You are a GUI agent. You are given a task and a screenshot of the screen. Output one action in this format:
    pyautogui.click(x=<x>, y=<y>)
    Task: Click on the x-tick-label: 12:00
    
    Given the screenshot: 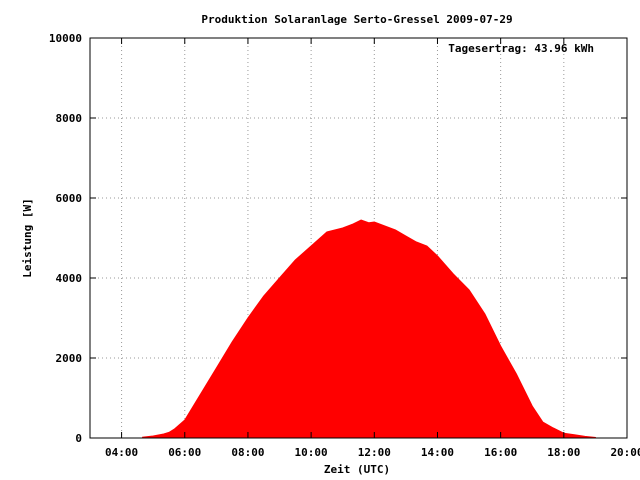 What is the action you would take?
    pyautogui.click(x=374, y=452)
    